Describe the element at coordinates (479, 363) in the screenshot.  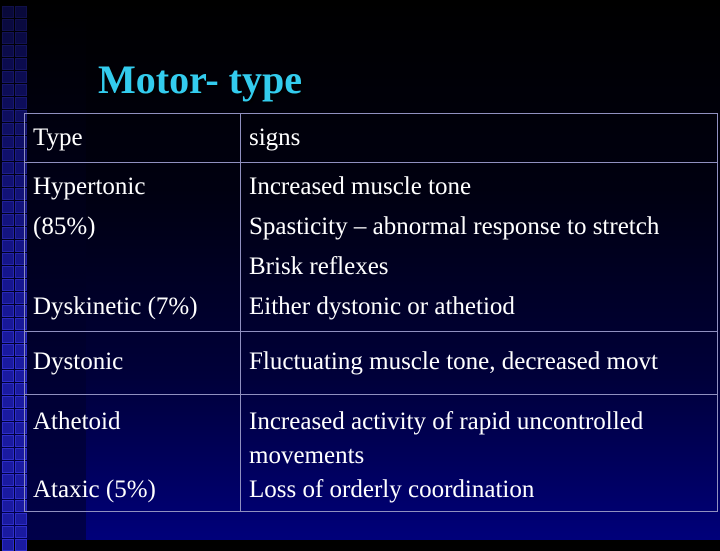
I see `signs-cell-dystonic: Fluctuating muscle tone, decreased movt` at that location.